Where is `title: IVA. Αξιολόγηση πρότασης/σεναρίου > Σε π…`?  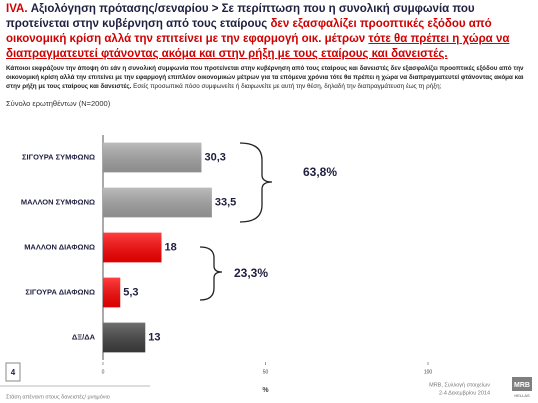
title: IVA. Αξιολόγηση πρότασης/σεναρίου > Σε π… is located at coordinates (269, 32).